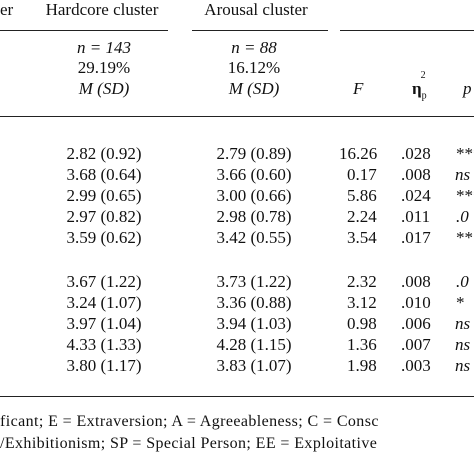 The width and height of the screenshot is (474, 474). Describe the element at coordinates (254, 344) in the screenshot. I see `arousal-value: 4.28 (1.15)` at that location.